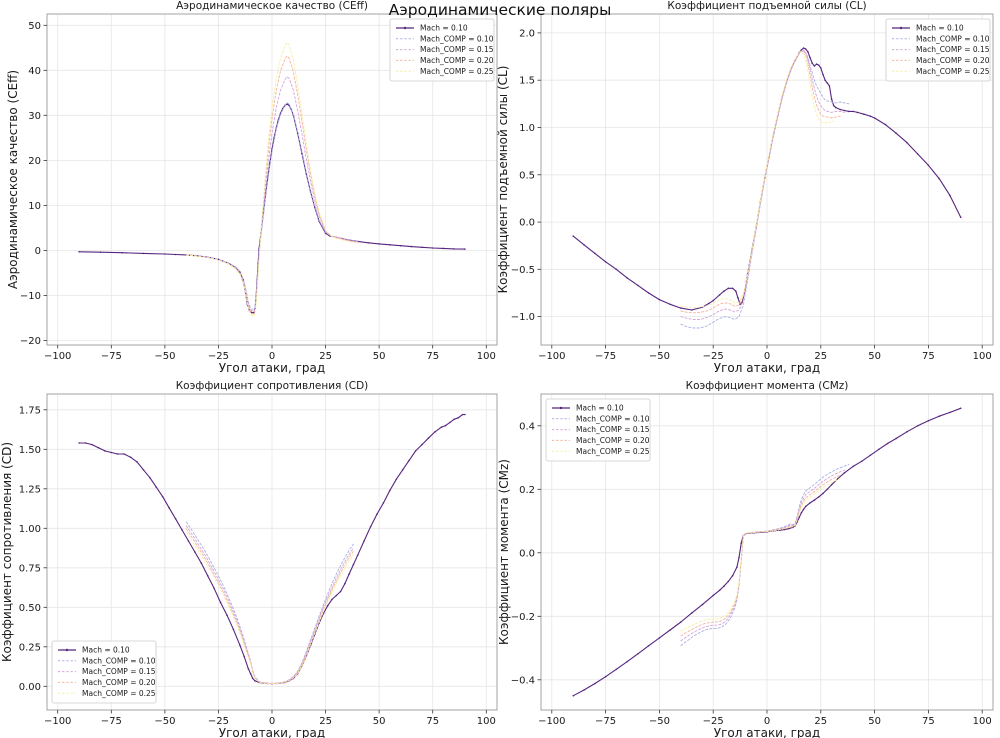 This screenshot has height=738, width=1000. Describe the element at coordinates (526, 175) in the screenshot. I see `y-axis: −1.0 −0.5 0.0 0.5 1.0 1.5 2.0` at that location.